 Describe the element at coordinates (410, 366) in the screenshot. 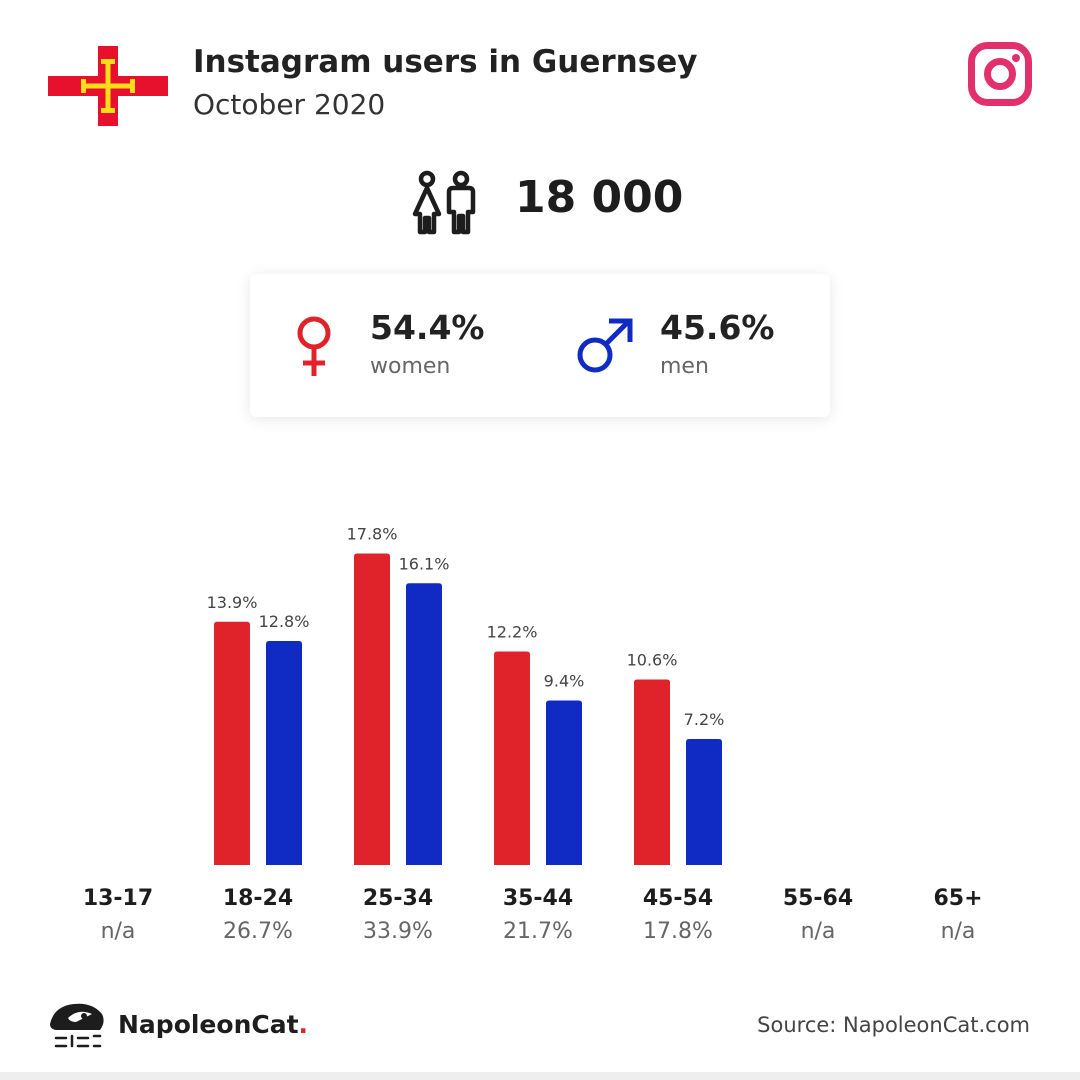

I see `women-label: women` at that location.